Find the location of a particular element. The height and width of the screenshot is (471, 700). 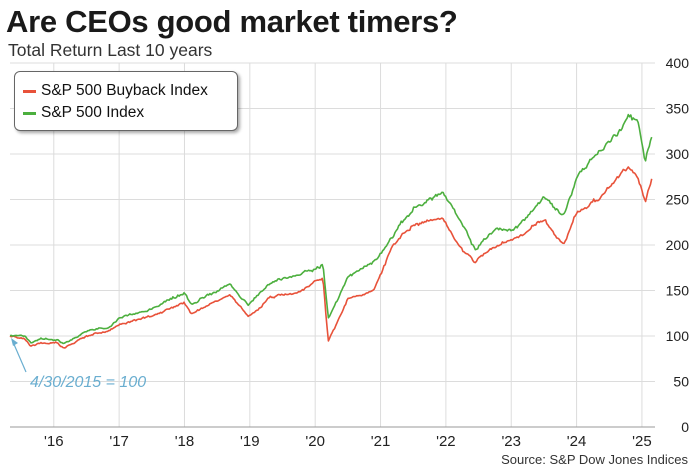

y-tick-label: 150 is located at coordinates (678, 291).